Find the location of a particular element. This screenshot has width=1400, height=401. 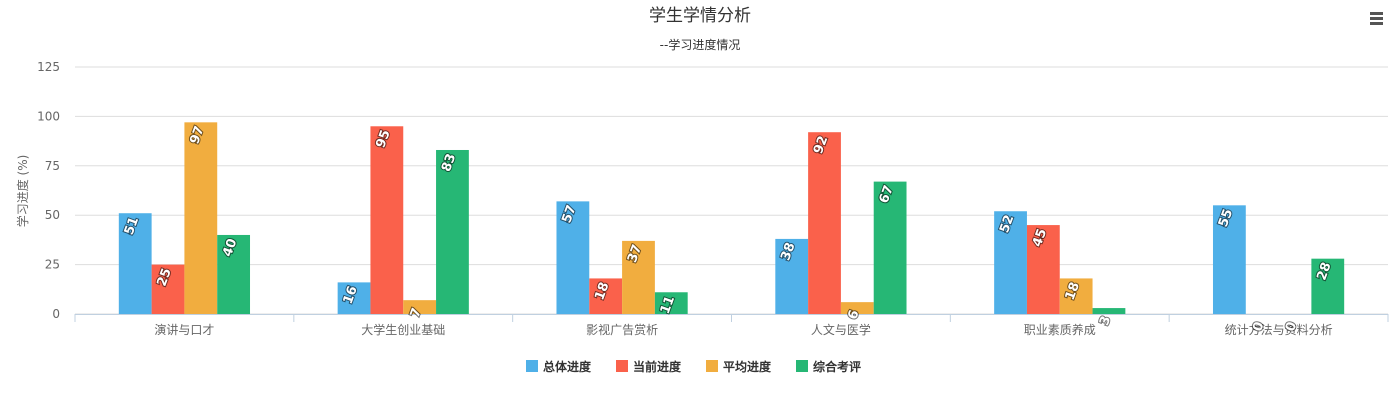

x-tick-label: 职业素质养成 is located at coordinates (1060, 329).